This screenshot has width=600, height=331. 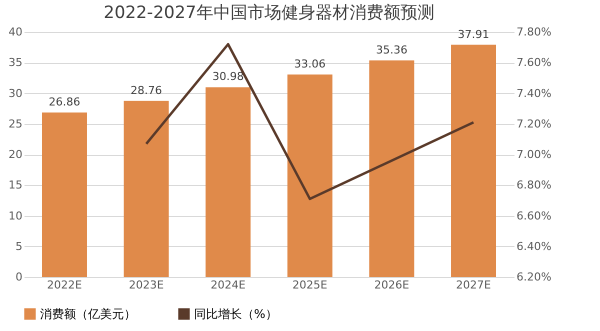 I want to click on x-tick-label: 2024E, so click(x=228, y=285).